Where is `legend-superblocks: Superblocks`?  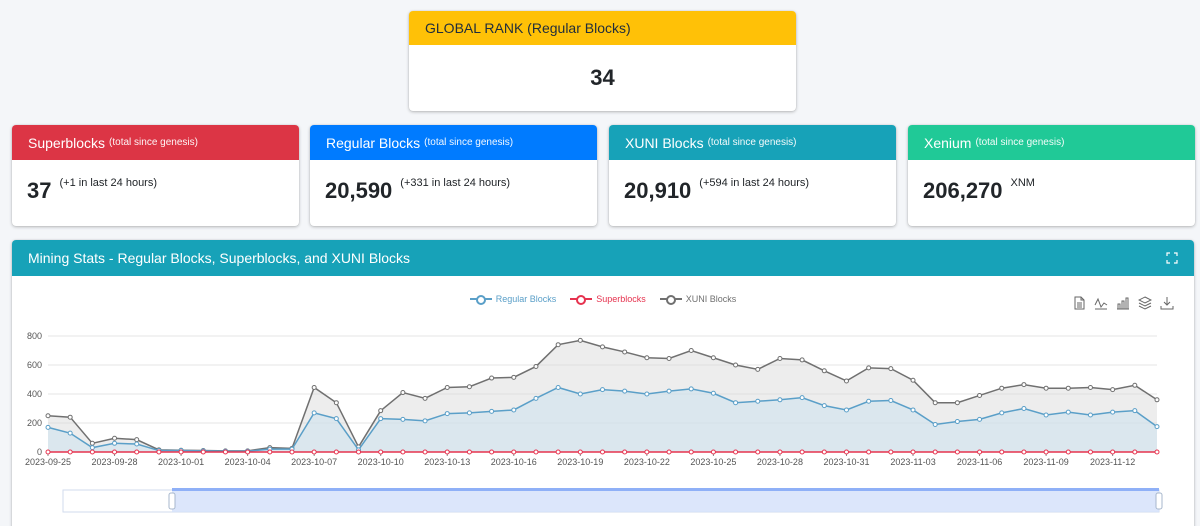
legend-superblocks: Superblocks is located at coordinates (608, 299).